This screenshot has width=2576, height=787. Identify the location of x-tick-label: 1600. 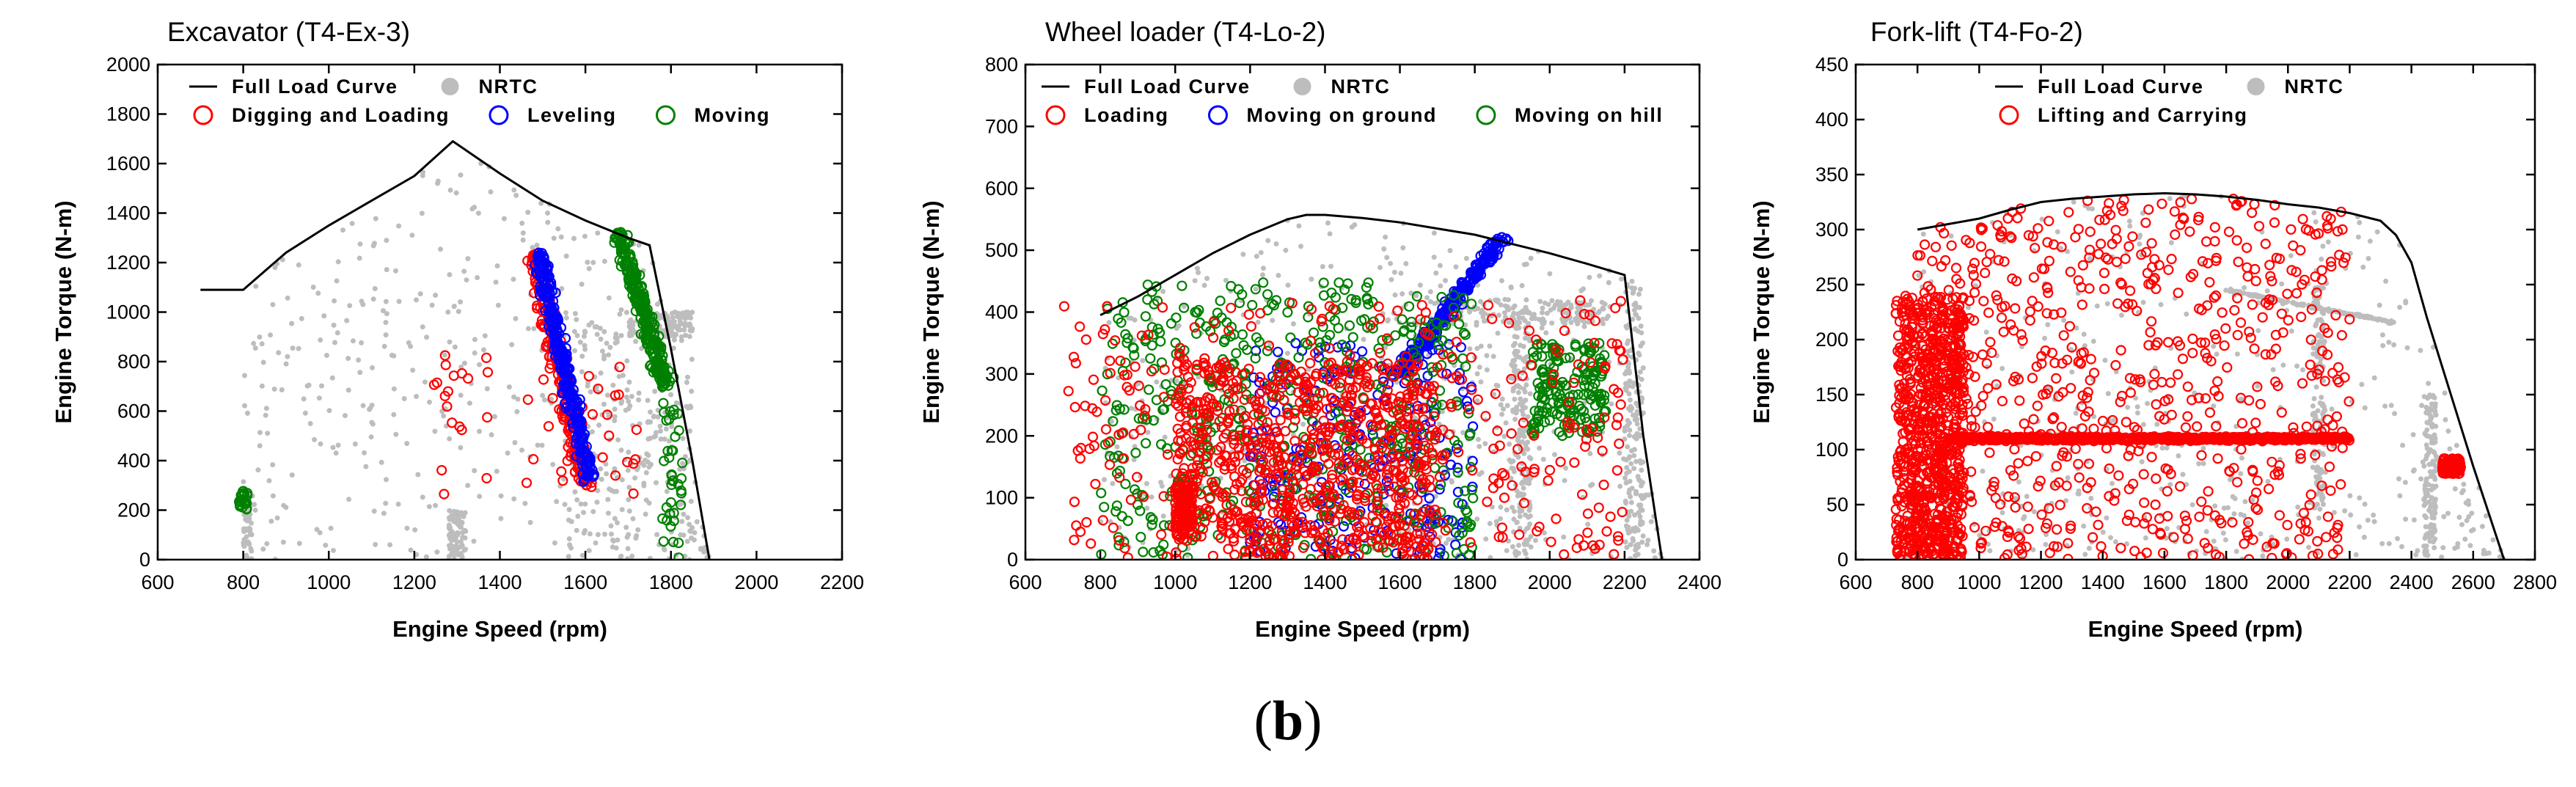
(585, 582).